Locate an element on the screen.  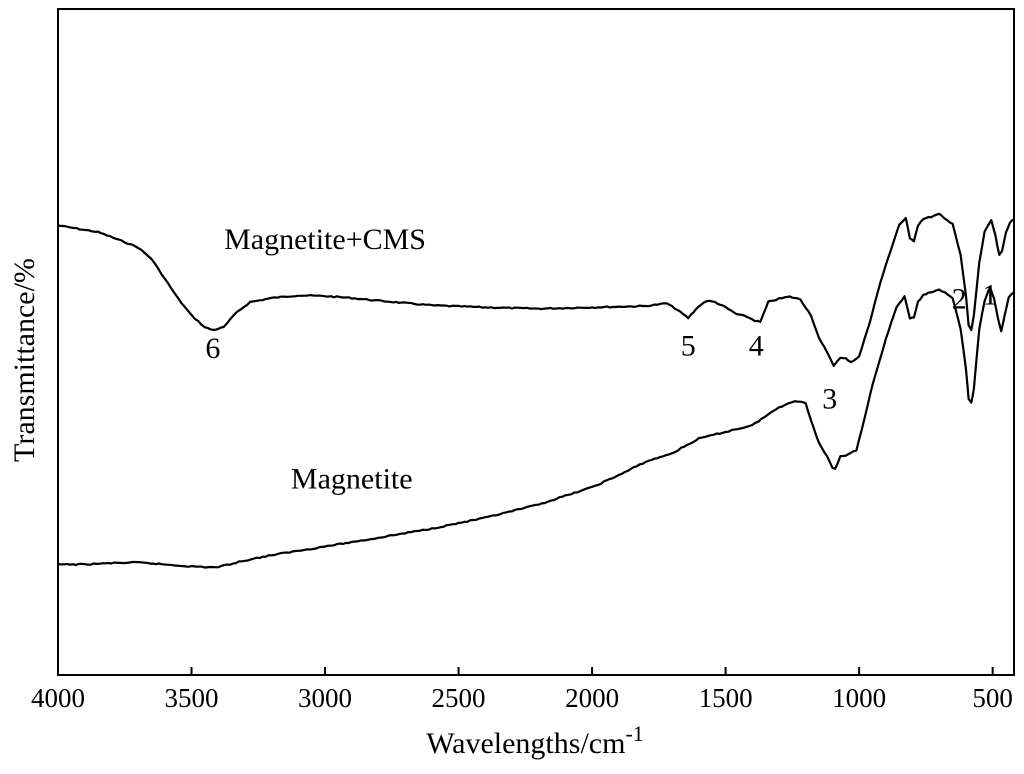
series-labels: Magnetite+CMS Magnetite is located at coordinates (325, 359).